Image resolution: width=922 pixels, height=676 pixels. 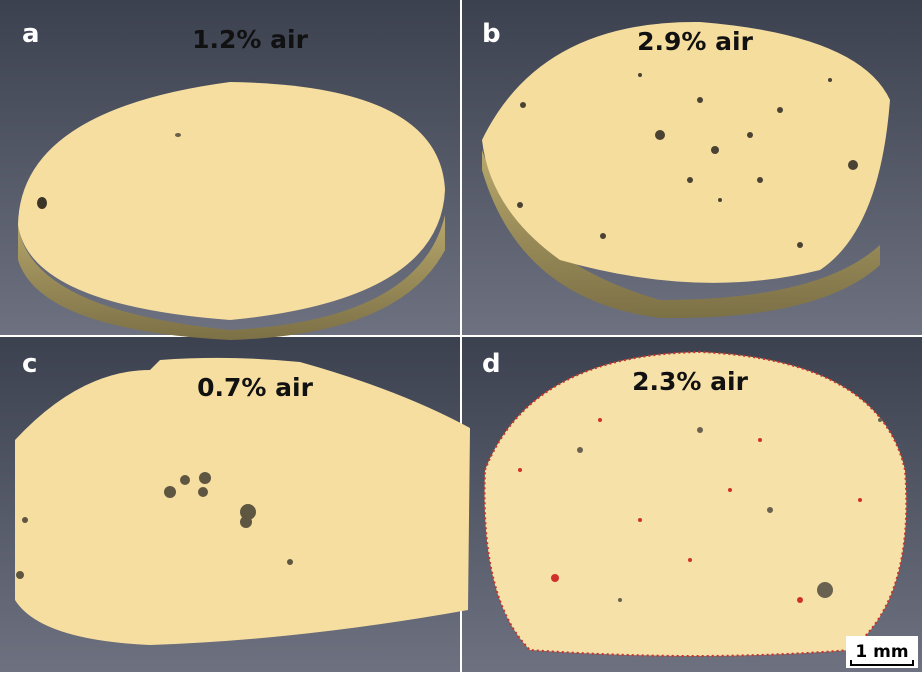 What do you see at coordinates (255, 387) in the screenshot?
I see `panel-caption: 0.7% air` at bounding box center [255, 387].